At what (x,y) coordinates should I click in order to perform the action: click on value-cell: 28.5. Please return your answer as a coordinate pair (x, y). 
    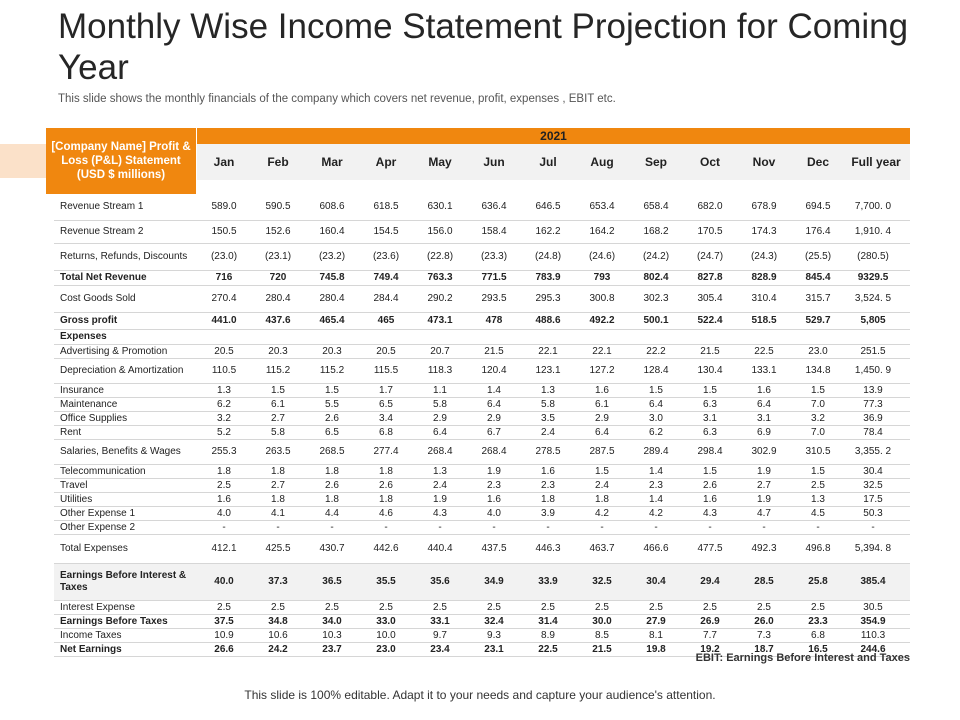
    Looking at the image, I should click on (764, 581).